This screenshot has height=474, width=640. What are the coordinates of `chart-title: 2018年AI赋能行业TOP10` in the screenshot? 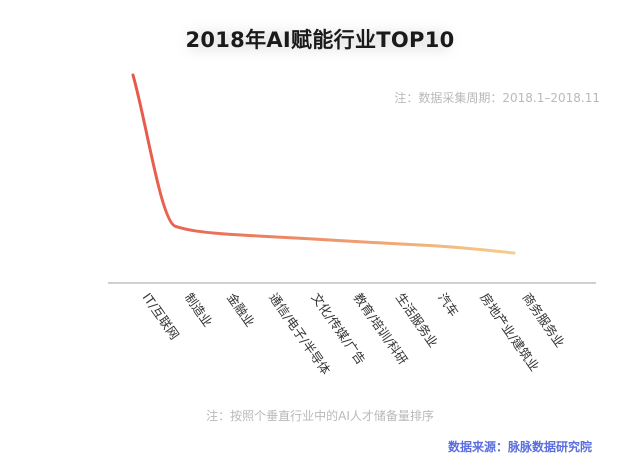 It's located at (320, 40).